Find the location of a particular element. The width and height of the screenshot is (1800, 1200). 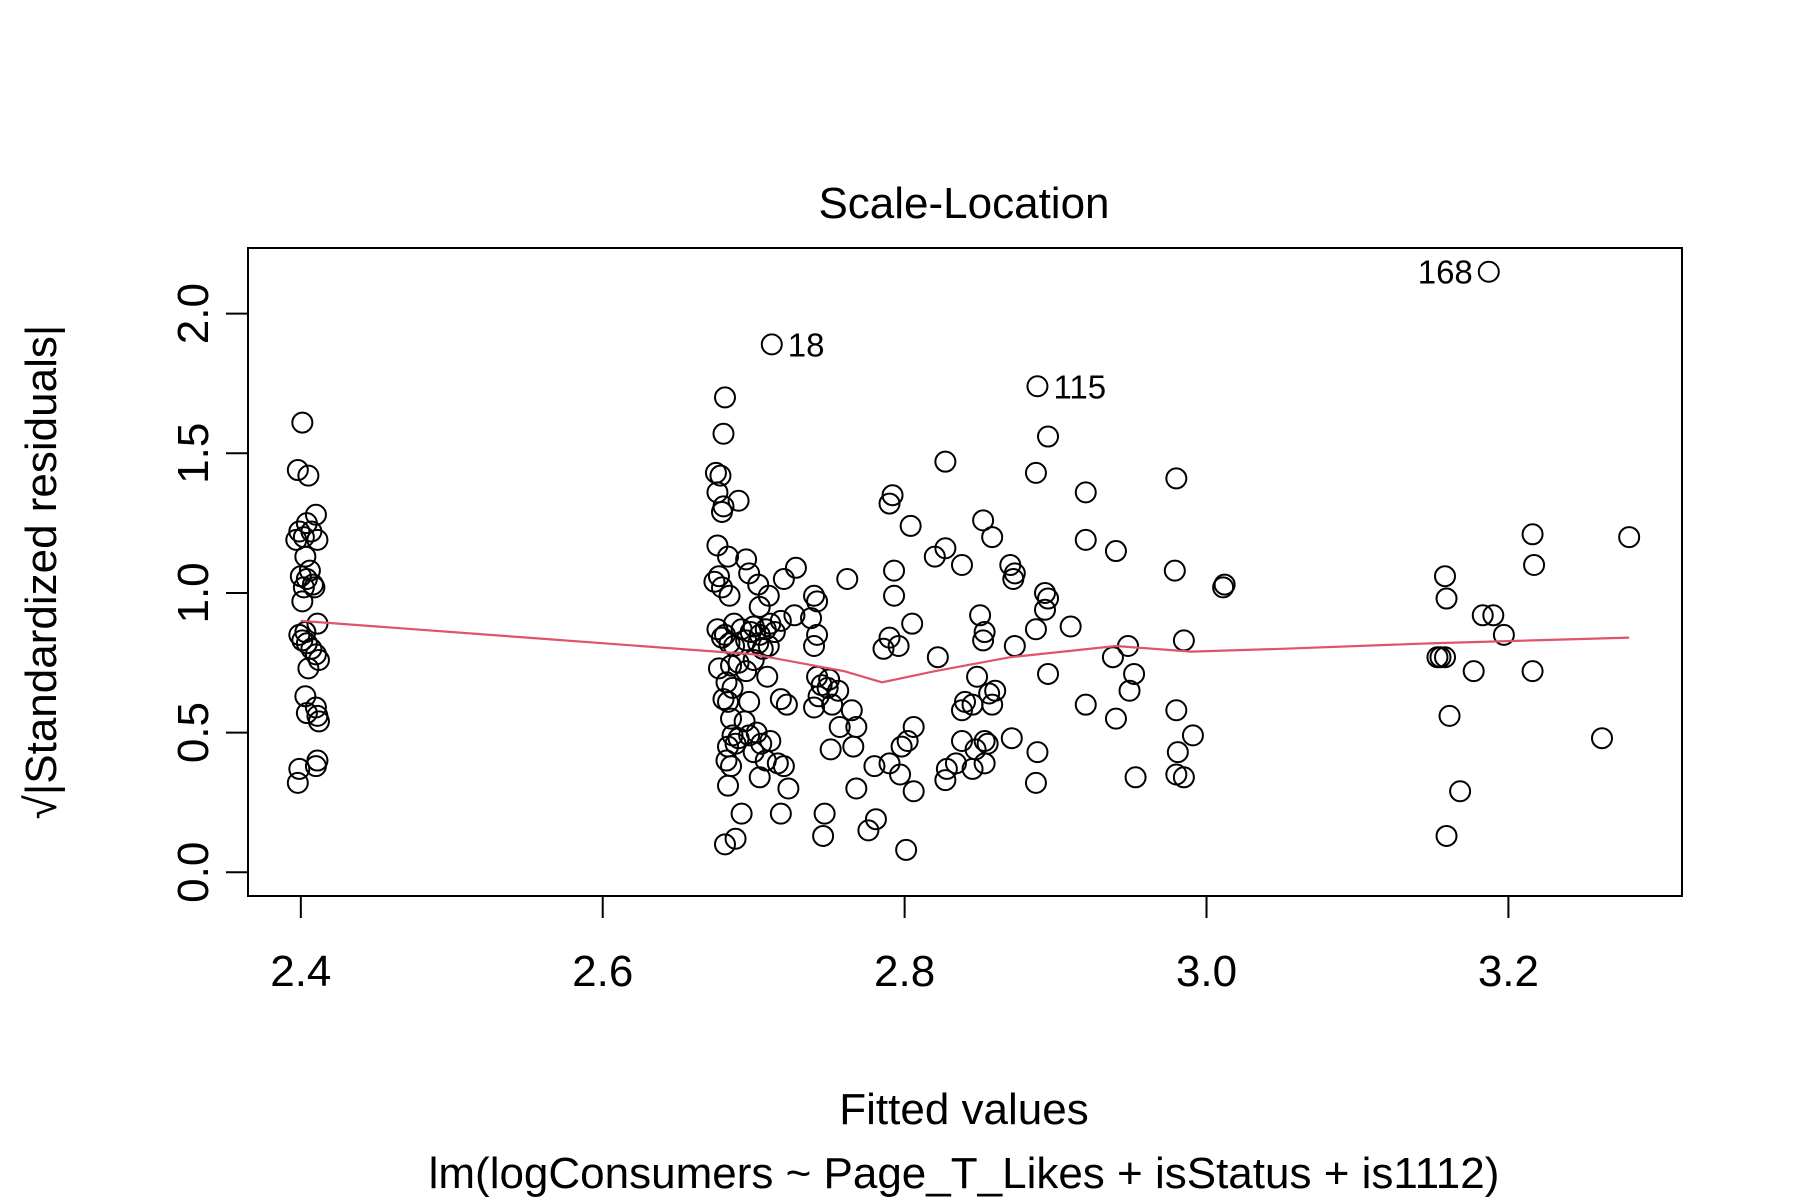

point-labels: 18 115 168 is located at coordinates (1130, 330).